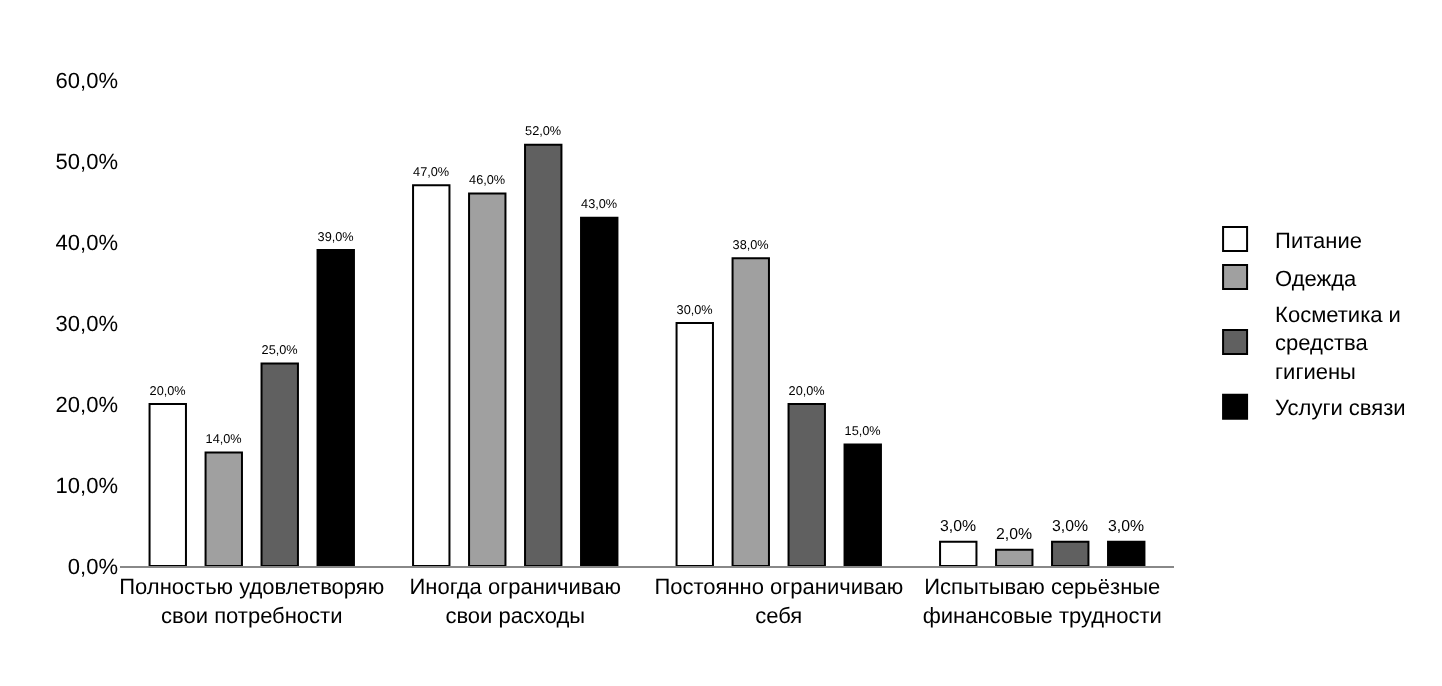 The width and height of the screenshot is (1442, 686). What do you see at coordinates (87, 324) in the screenshot?
I see `y-tick-label: 30,0%` at bounding box center [87, 324].